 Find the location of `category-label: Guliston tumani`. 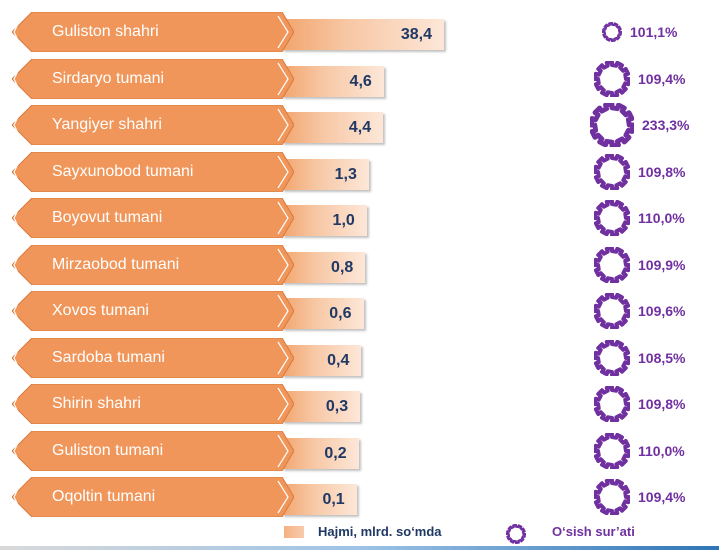

category-label: Guliston tumani is located at coordinates (108, 450).